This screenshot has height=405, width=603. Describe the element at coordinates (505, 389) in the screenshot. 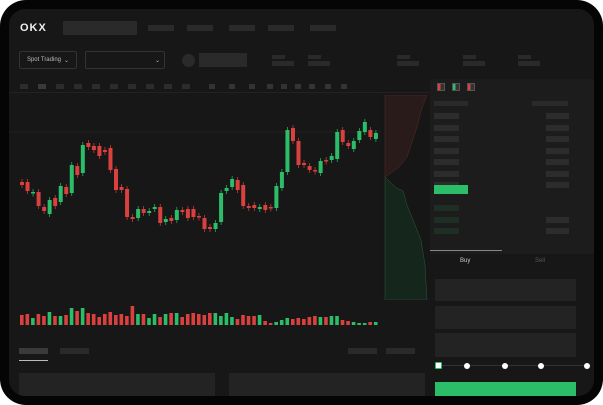

I see `buy-button` at that location.